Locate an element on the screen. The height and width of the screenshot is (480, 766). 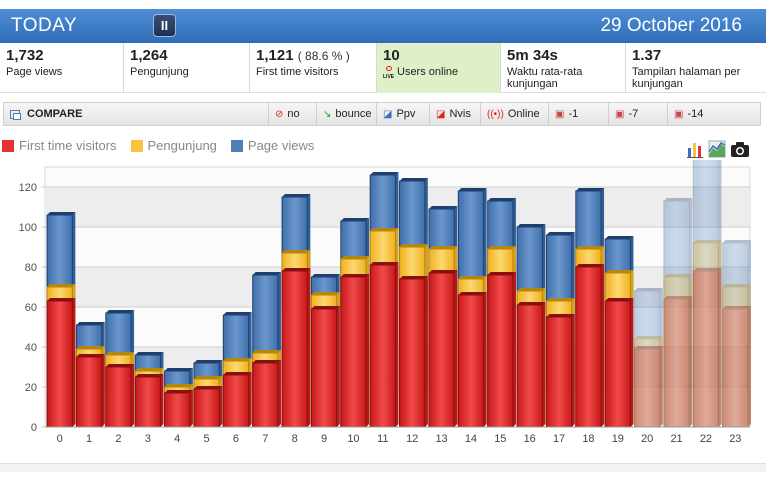
camera-icon is located at coordinates (739, 149).